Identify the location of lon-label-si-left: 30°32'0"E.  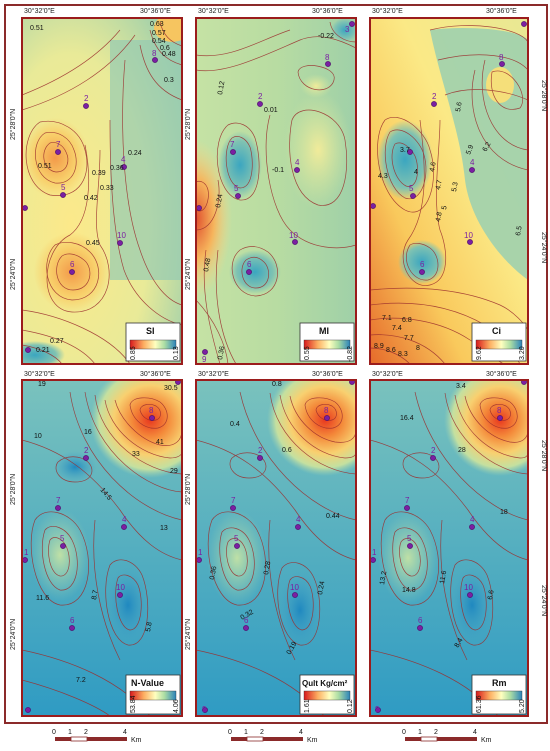
(39, 11).